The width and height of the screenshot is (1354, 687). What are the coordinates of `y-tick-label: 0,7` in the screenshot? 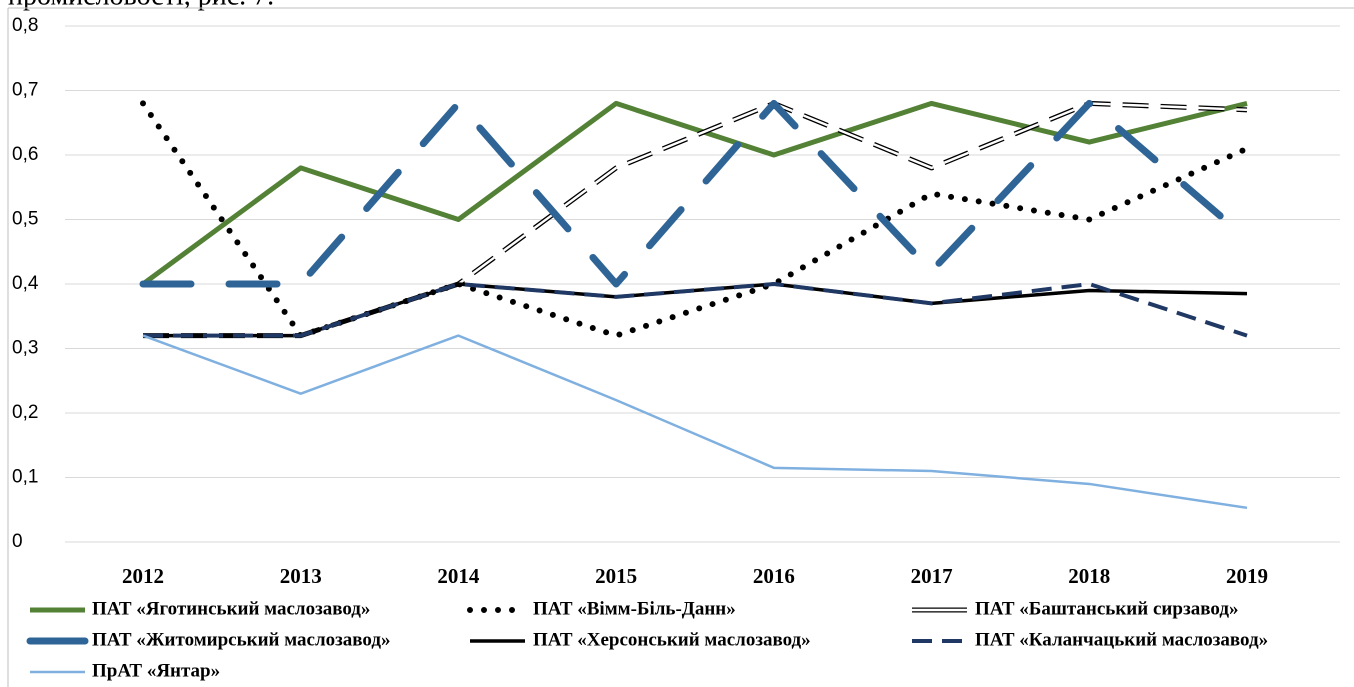 It's located at (25, 90).